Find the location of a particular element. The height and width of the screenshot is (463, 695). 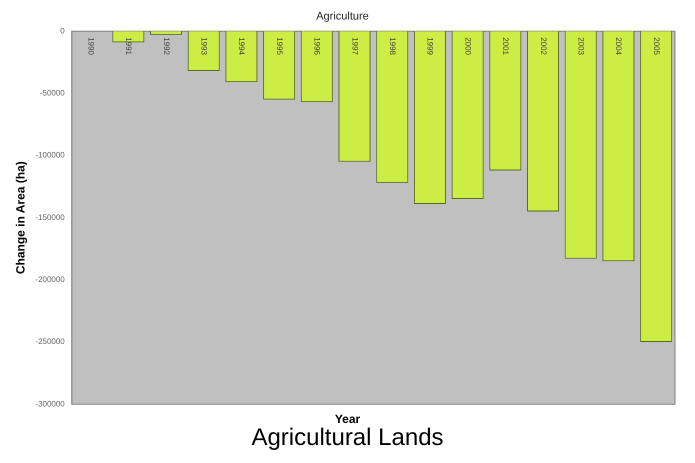

y-tick-label: -150000 is located at coordinates (50, 217).